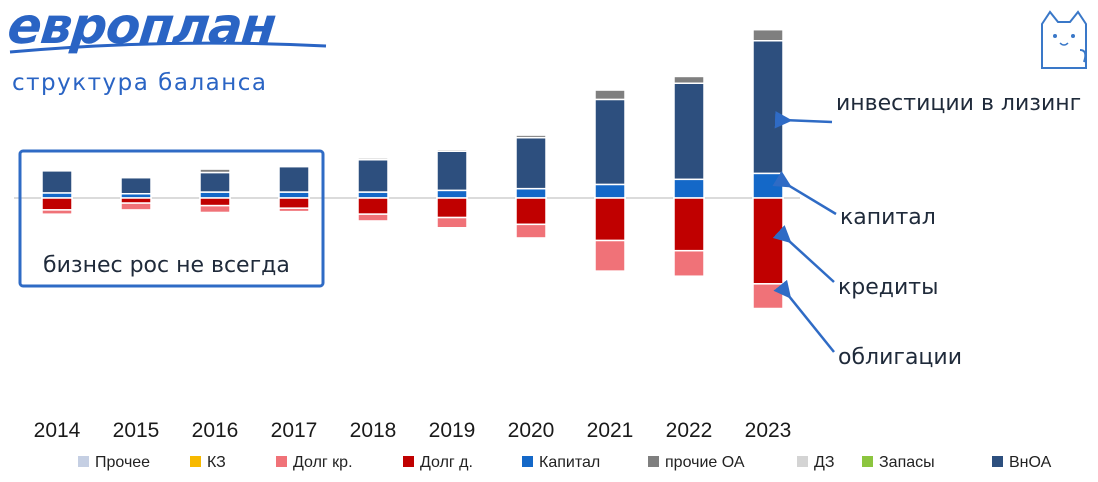 The width and height of the screenshot is (1098, 482). Describe the element at coordinates (57, 195) in the screenshot. I see `bar-капитал-2014` at that location.